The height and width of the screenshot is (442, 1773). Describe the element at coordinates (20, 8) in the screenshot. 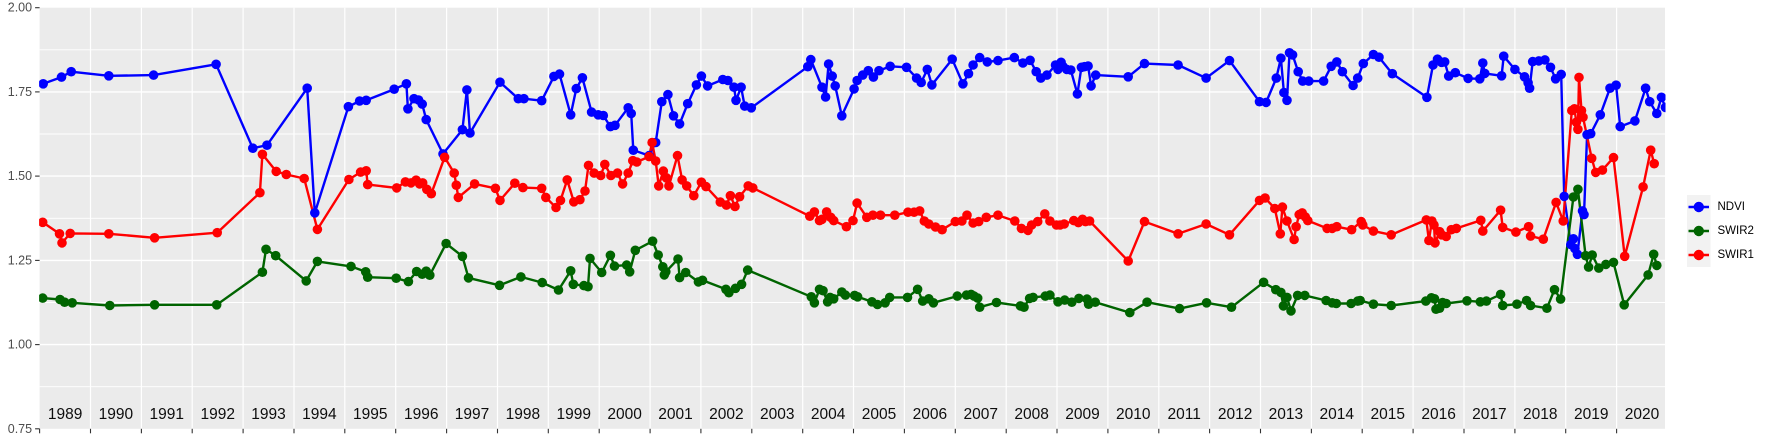

I see `svg-text: 2.00` at that location.